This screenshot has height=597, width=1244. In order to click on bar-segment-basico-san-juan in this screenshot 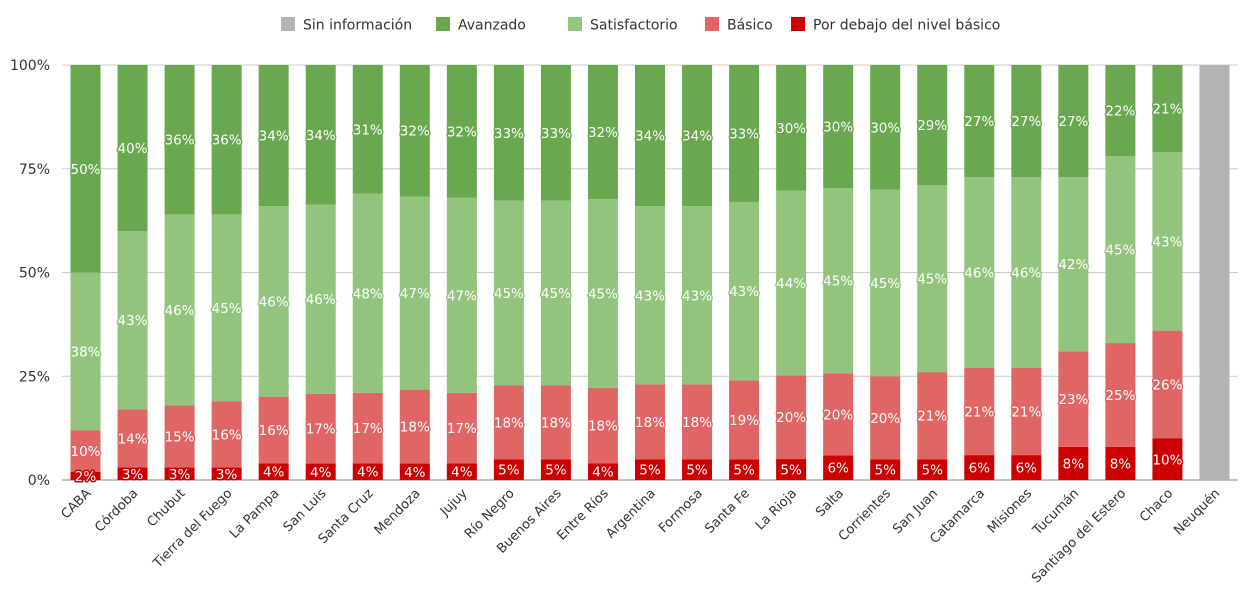, I will do `click(932, 416)`.